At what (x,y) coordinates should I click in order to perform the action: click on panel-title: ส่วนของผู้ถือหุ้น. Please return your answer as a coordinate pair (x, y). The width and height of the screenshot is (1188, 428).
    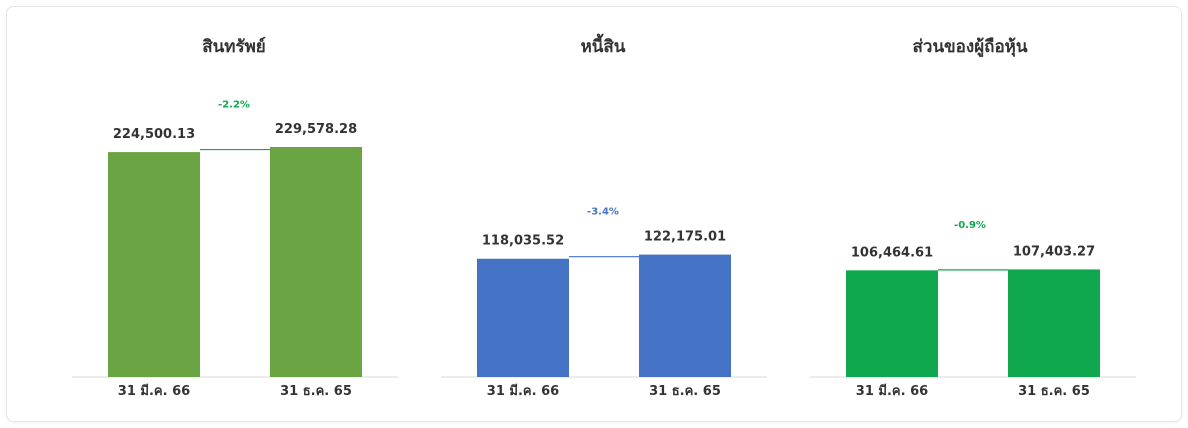
    Looking at the image, I should click on (970, 47).